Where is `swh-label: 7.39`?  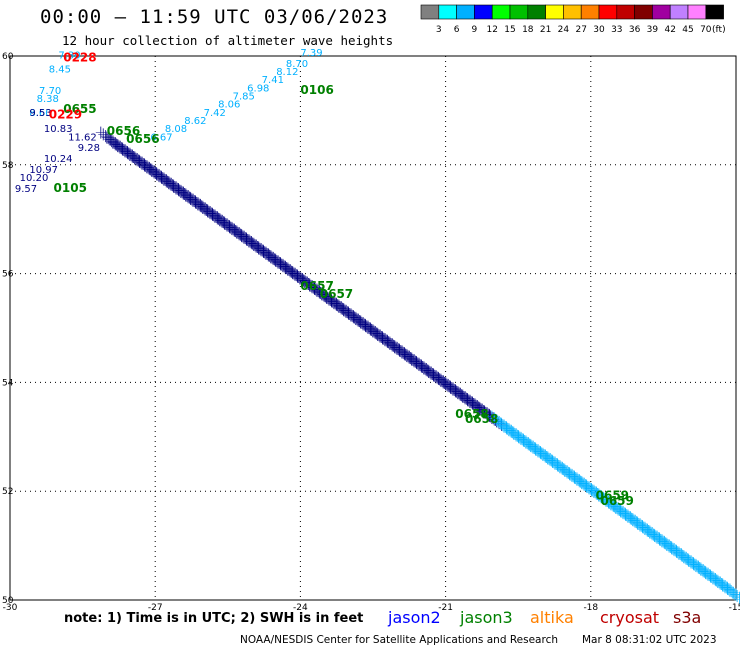
swh-label: 7.39 is located at coordinates (311, 53).